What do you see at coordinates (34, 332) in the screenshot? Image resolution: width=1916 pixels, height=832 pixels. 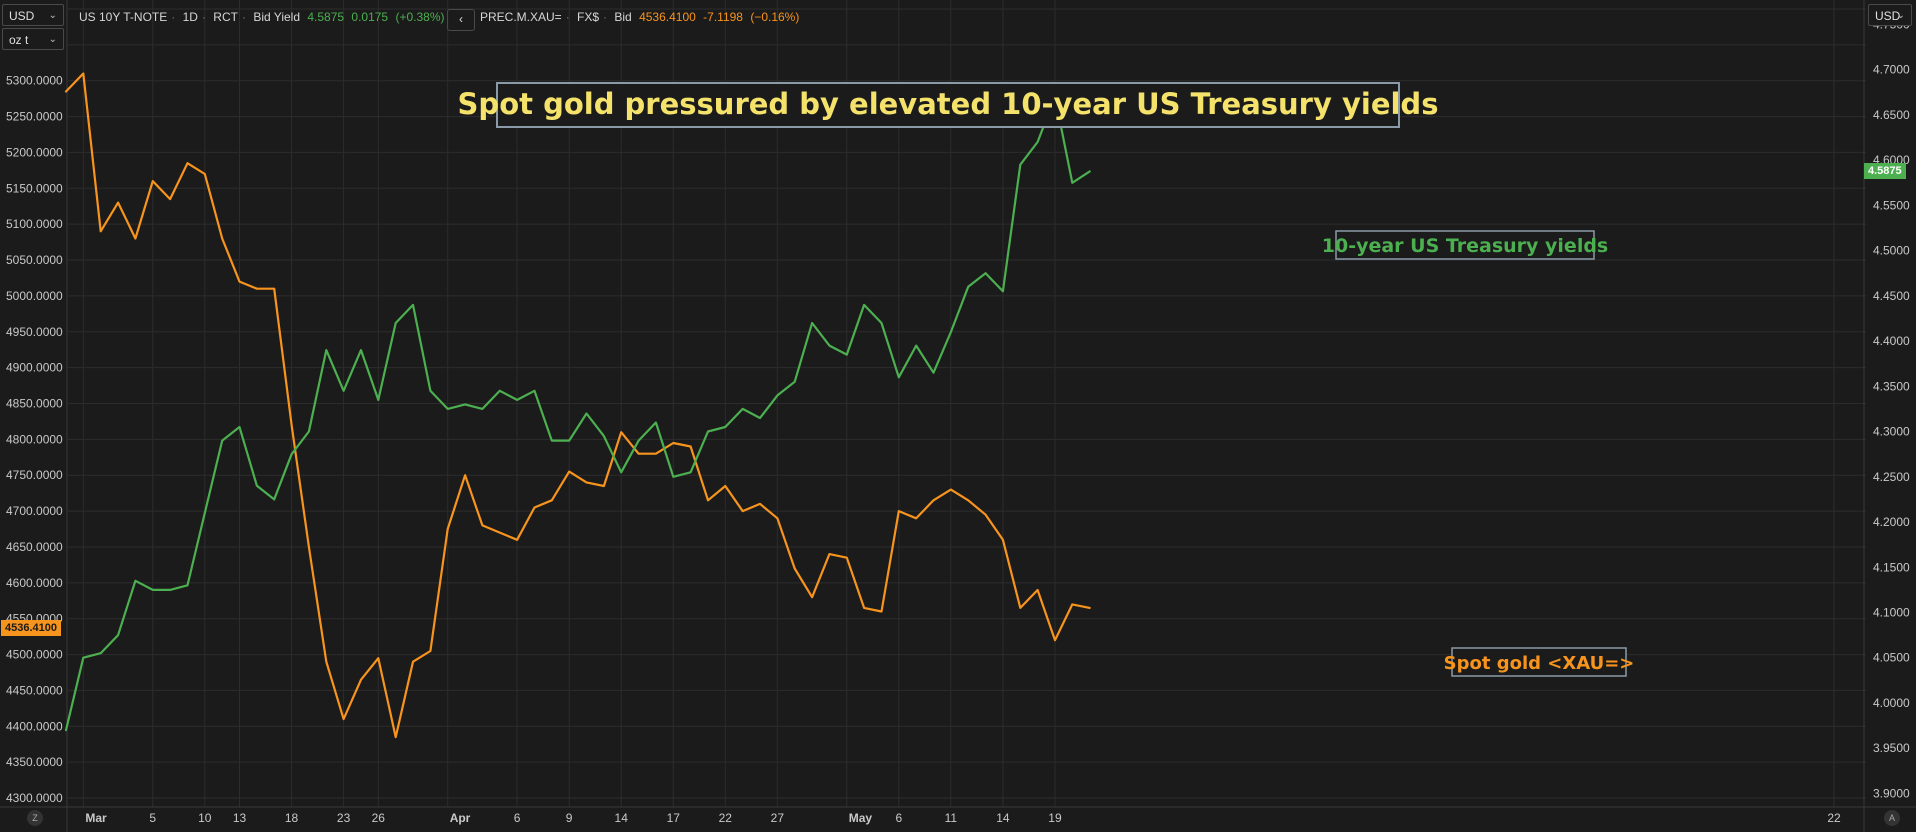 I see `left-axis-tick-label: 4950.0000` at bounding box center [34, 332].